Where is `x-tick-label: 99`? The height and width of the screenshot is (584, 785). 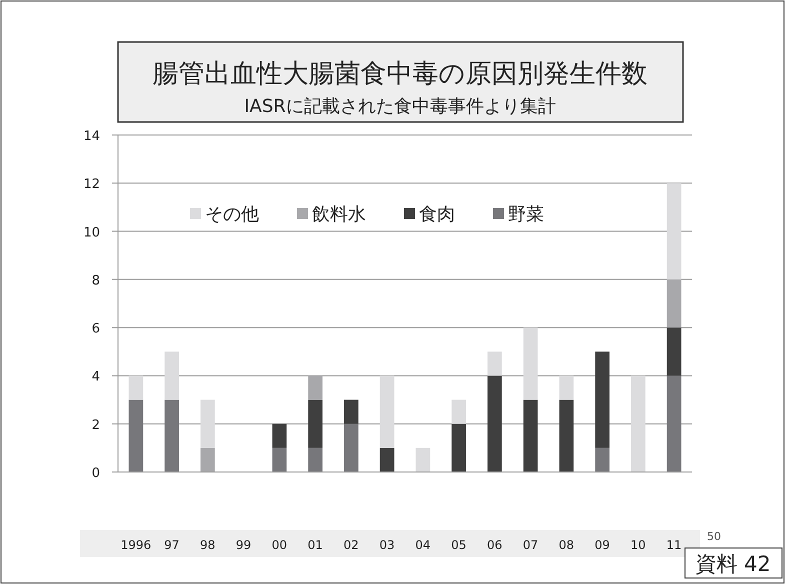 x-tick-label: 99 is located at coordinates (244, 545).